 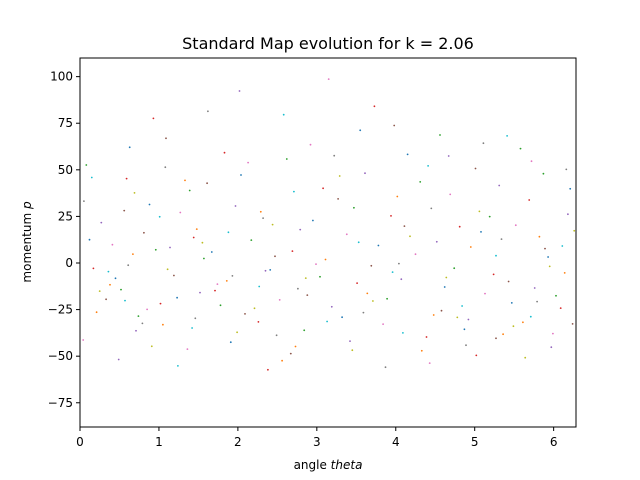 I want to click on y-tick-label-1: −50, so click(x=60, y=356).